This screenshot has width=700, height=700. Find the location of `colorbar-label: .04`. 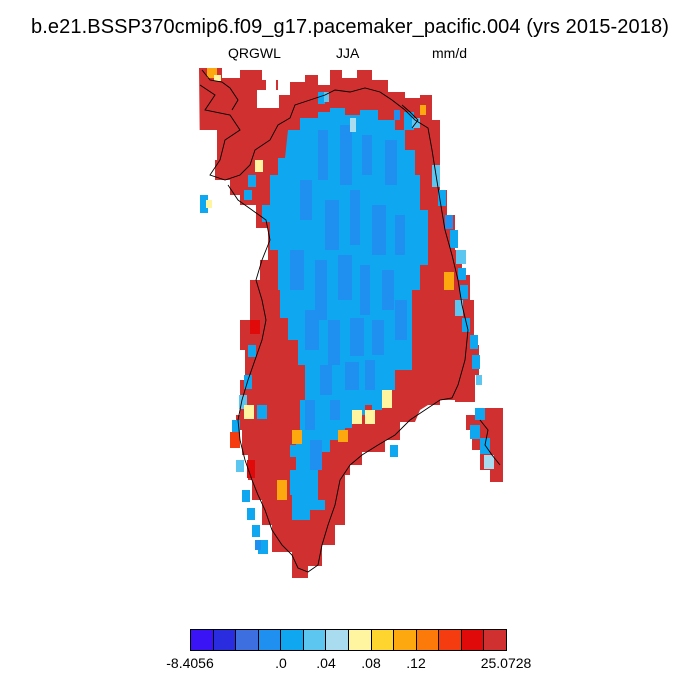

colorbar-label: .04 is located at coordinates (326, 663).